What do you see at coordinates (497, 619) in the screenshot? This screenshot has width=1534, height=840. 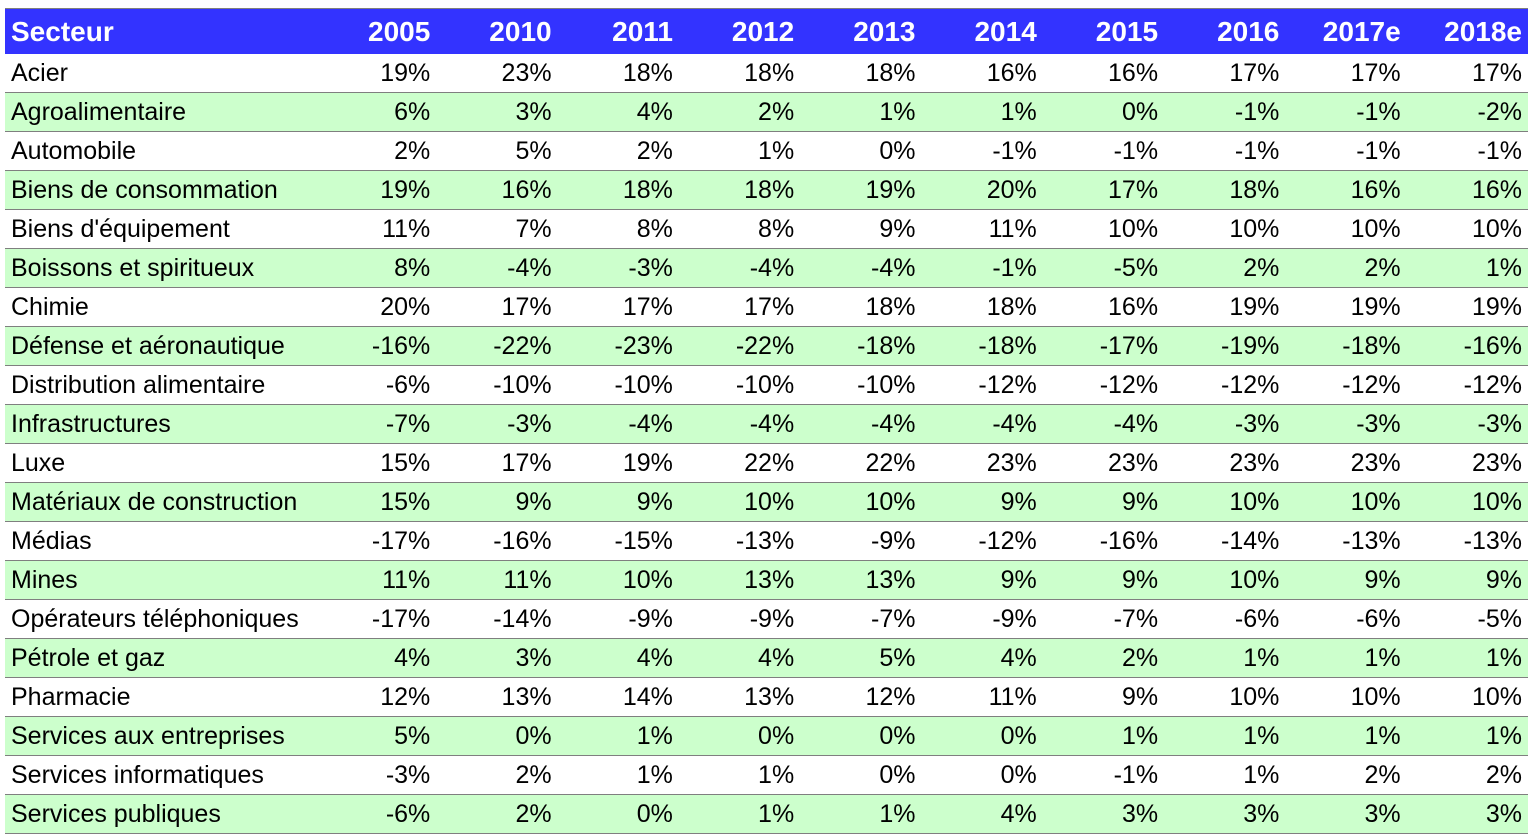 I see `value-cell: -14%` at bounding box center [497, 619].